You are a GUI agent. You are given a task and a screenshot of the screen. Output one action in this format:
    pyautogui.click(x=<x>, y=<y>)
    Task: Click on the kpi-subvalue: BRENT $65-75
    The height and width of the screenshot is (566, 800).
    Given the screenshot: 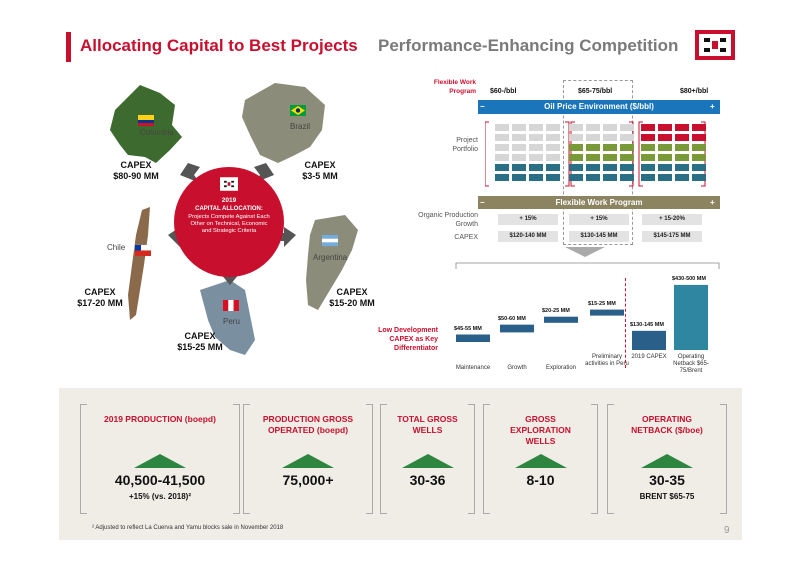 What is the action you would take?
    pyautogui.click(x=667, y=496)
    